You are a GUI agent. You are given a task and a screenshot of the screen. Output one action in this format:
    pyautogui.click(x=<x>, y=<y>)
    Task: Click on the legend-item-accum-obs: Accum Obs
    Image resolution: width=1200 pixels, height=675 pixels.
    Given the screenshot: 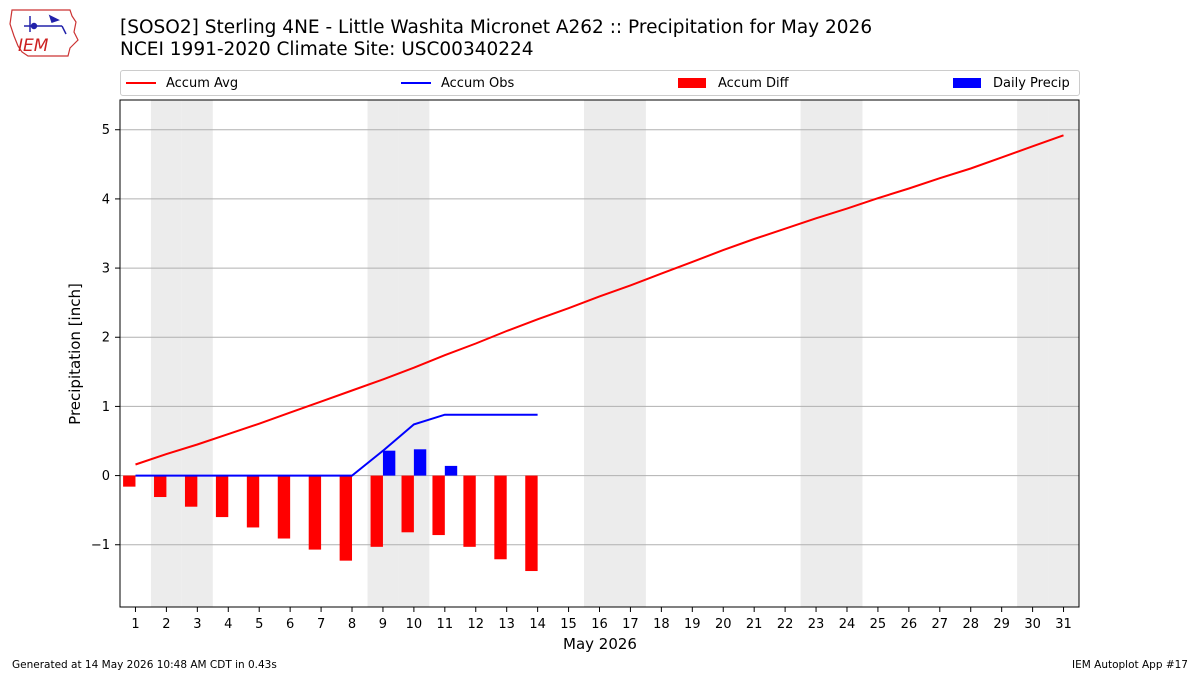 What is the action you would take?
    pyautogui.click(x=457, y=83)
    